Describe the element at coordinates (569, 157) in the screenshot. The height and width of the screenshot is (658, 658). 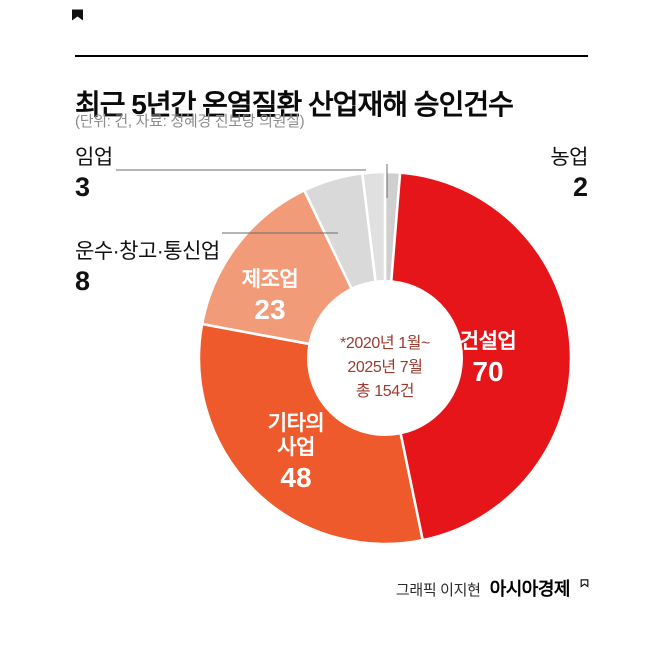
I see `agriculture-name: 농업` at that location.